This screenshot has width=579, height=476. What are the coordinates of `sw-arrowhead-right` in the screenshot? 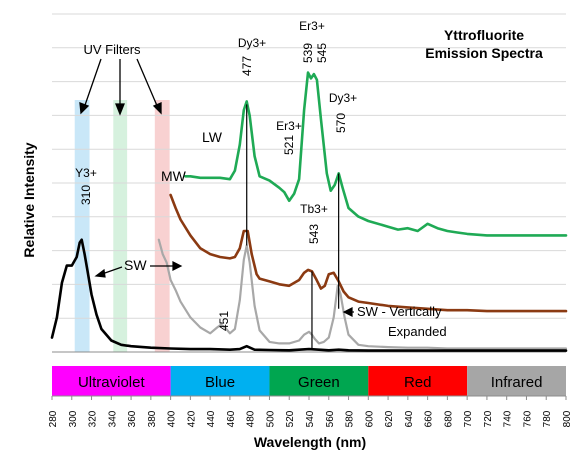 It's located at (177, 266).